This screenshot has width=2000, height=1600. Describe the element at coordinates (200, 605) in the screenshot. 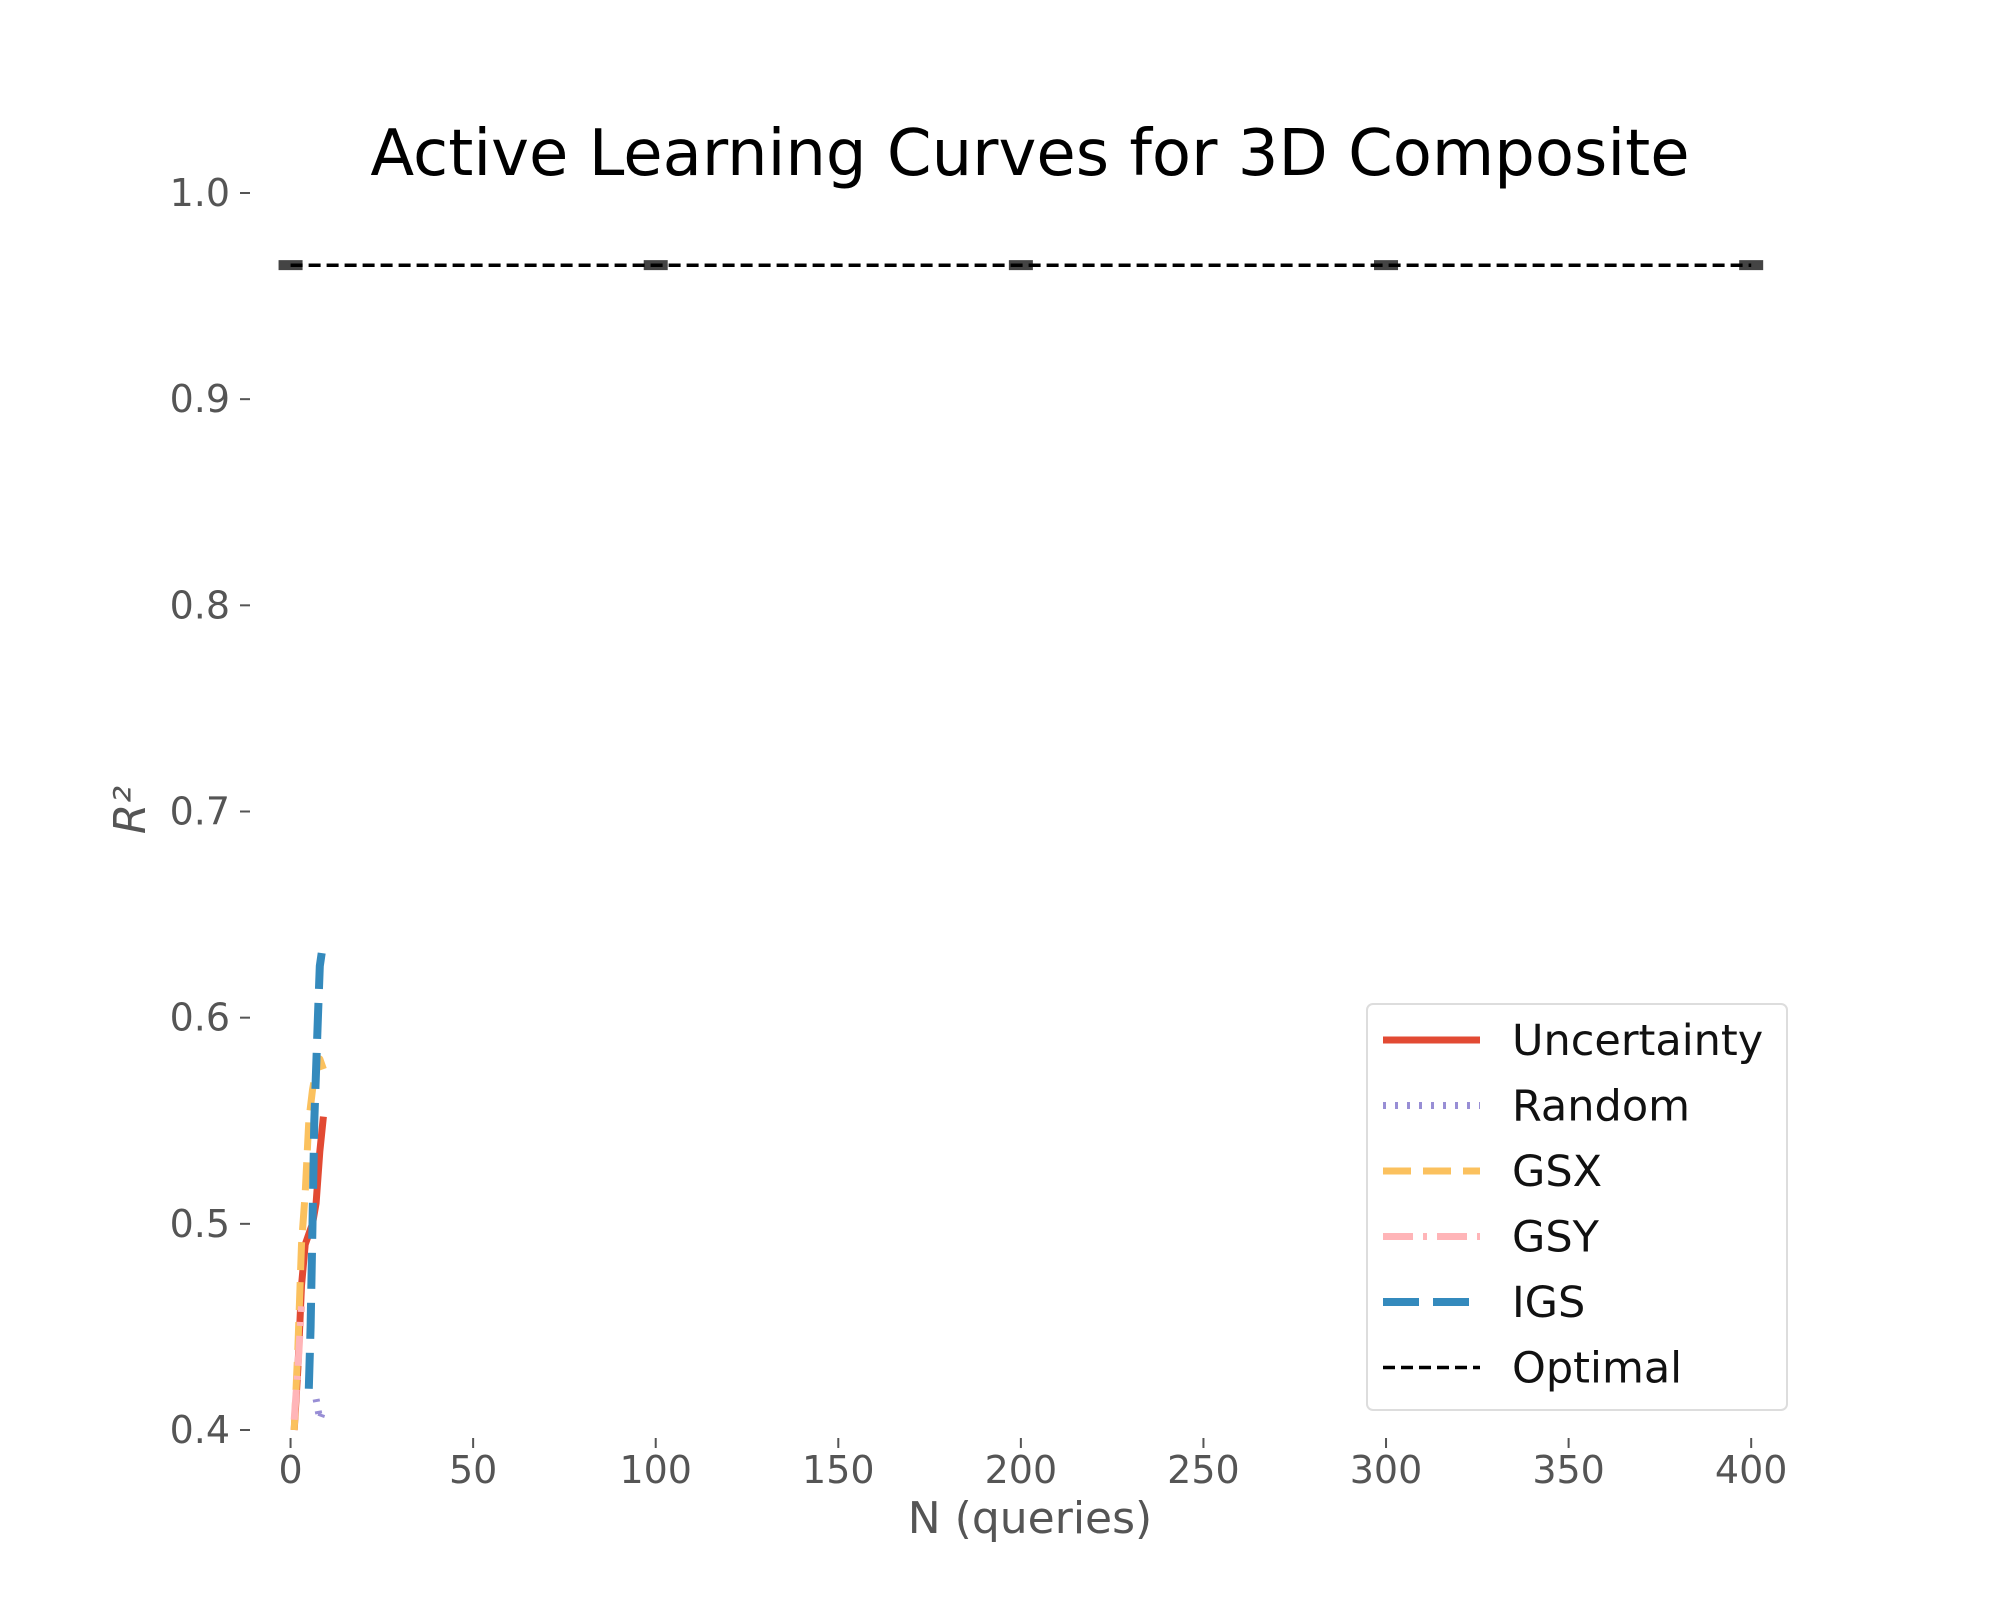

I see `y-tick-label: 0.8` at that location.